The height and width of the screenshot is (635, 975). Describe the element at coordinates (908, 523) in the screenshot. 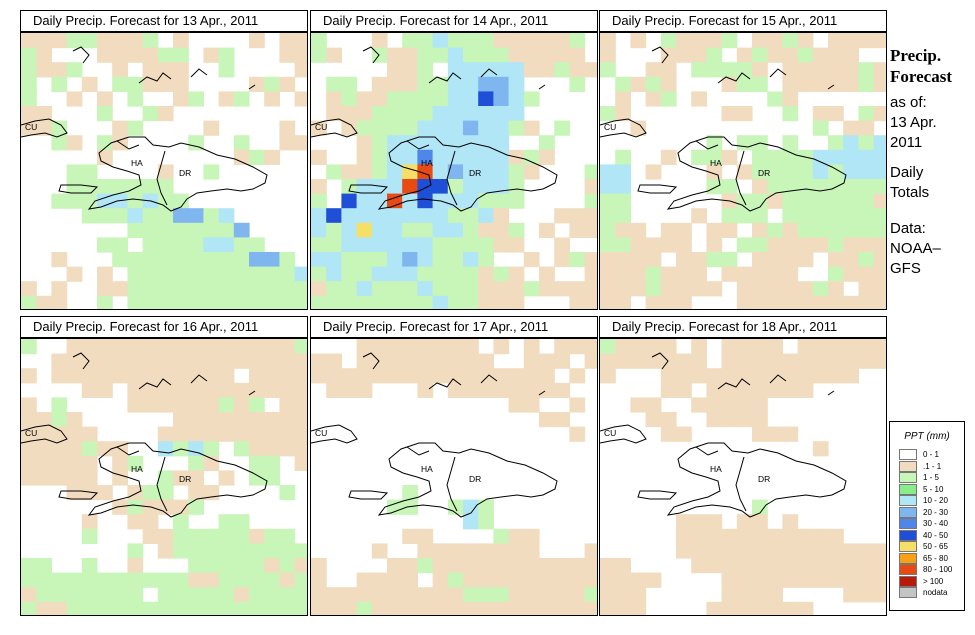

I see `legend-swatch` at that location.